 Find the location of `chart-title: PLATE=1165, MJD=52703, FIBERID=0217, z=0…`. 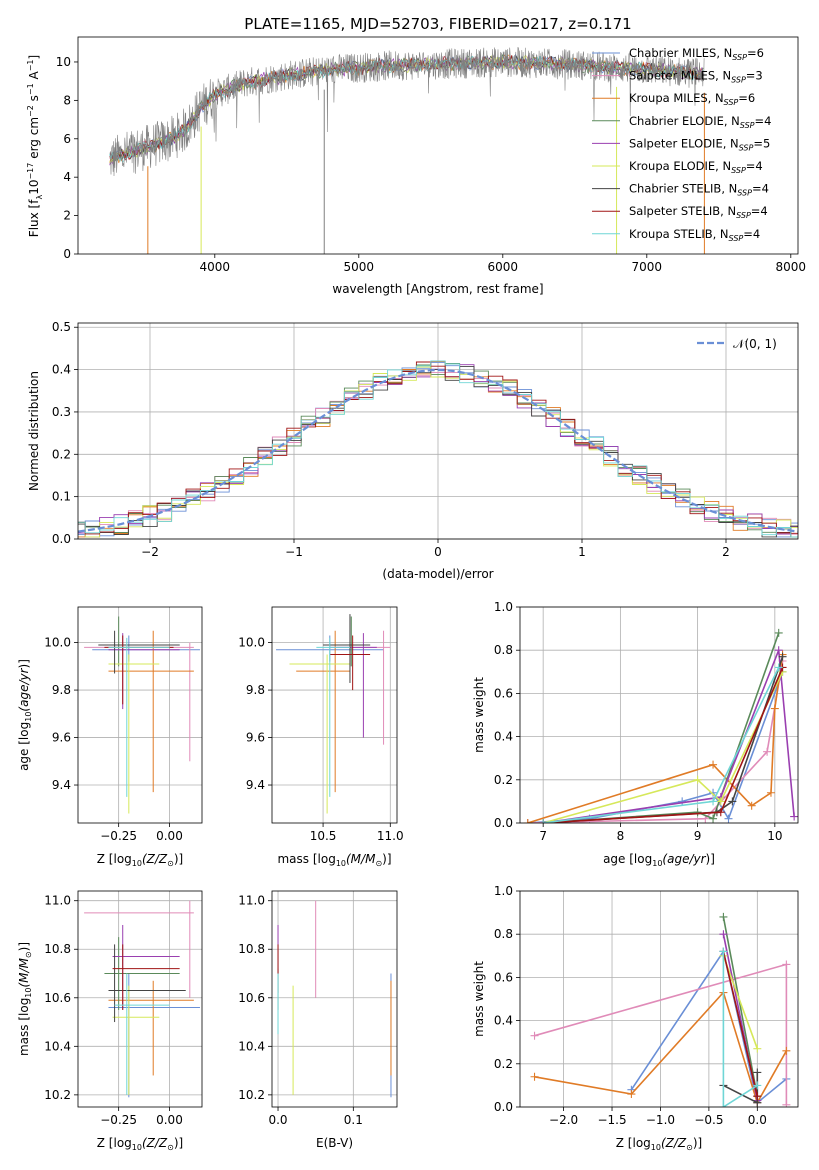

chart-title: PLATE=1165, MJD=52703, FIBERID=0217, z=0… is located at coordinates (437, 24).